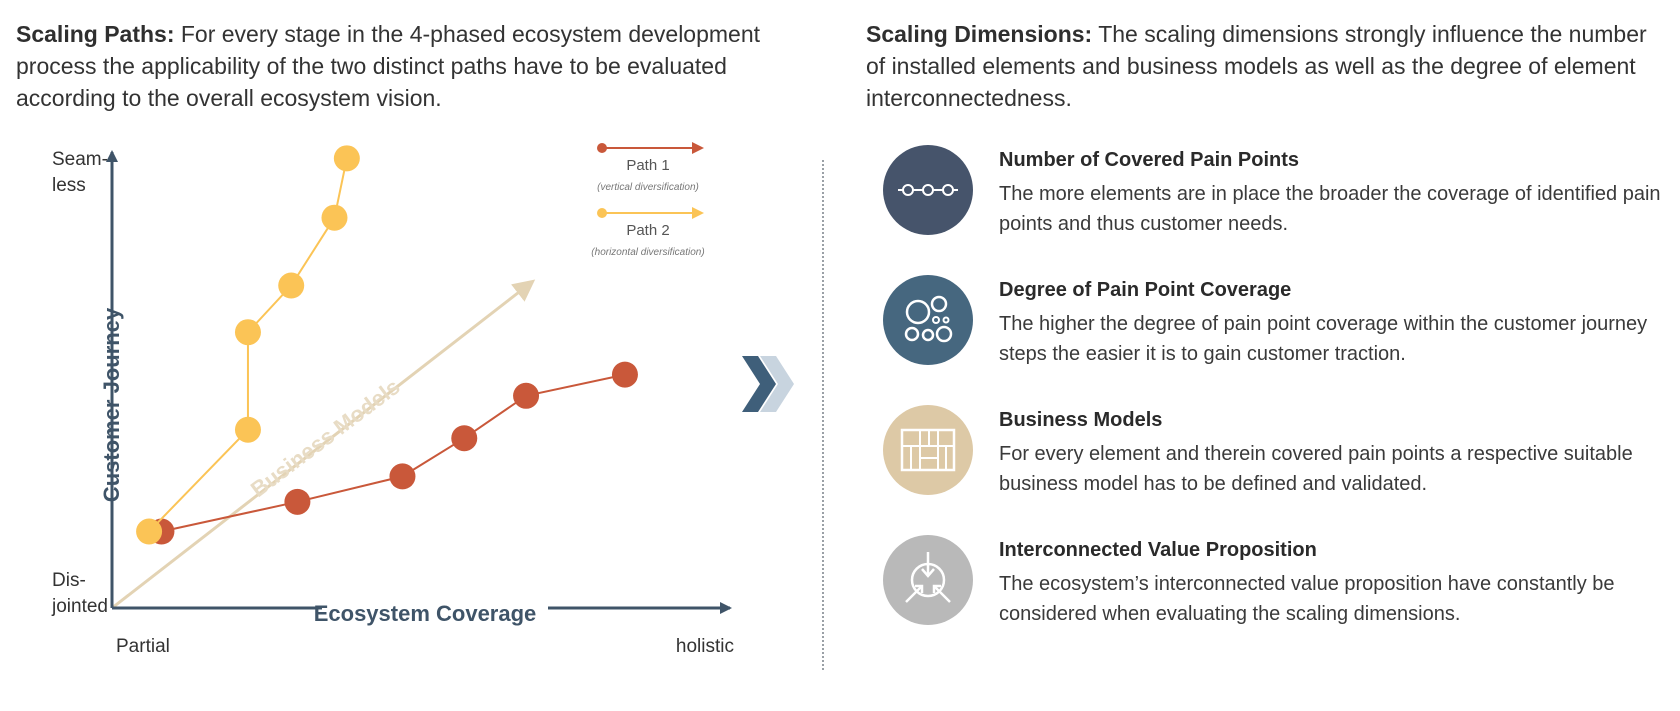 The height and width of the screenshot is (711, 1680). Describe the element at coordinates (647, 165) in the screenshot. I see `legend-path1-label: Path 1` at that location.